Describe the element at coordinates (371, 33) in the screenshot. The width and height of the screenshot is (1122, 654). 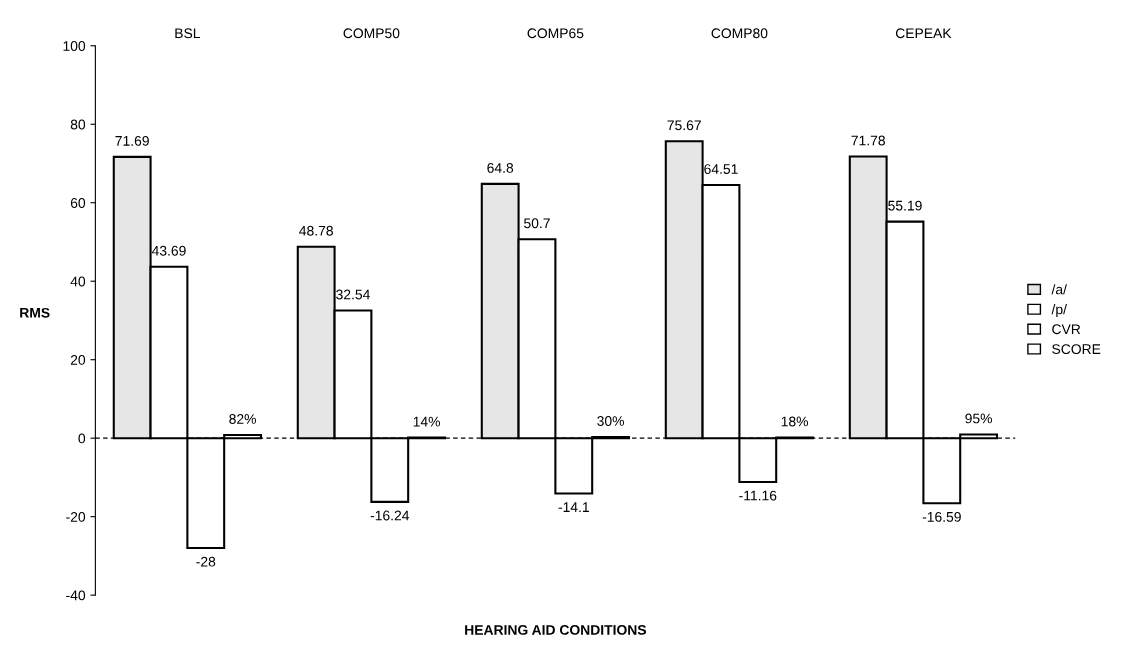
I see `x-tick-label: COMP50` at that location.